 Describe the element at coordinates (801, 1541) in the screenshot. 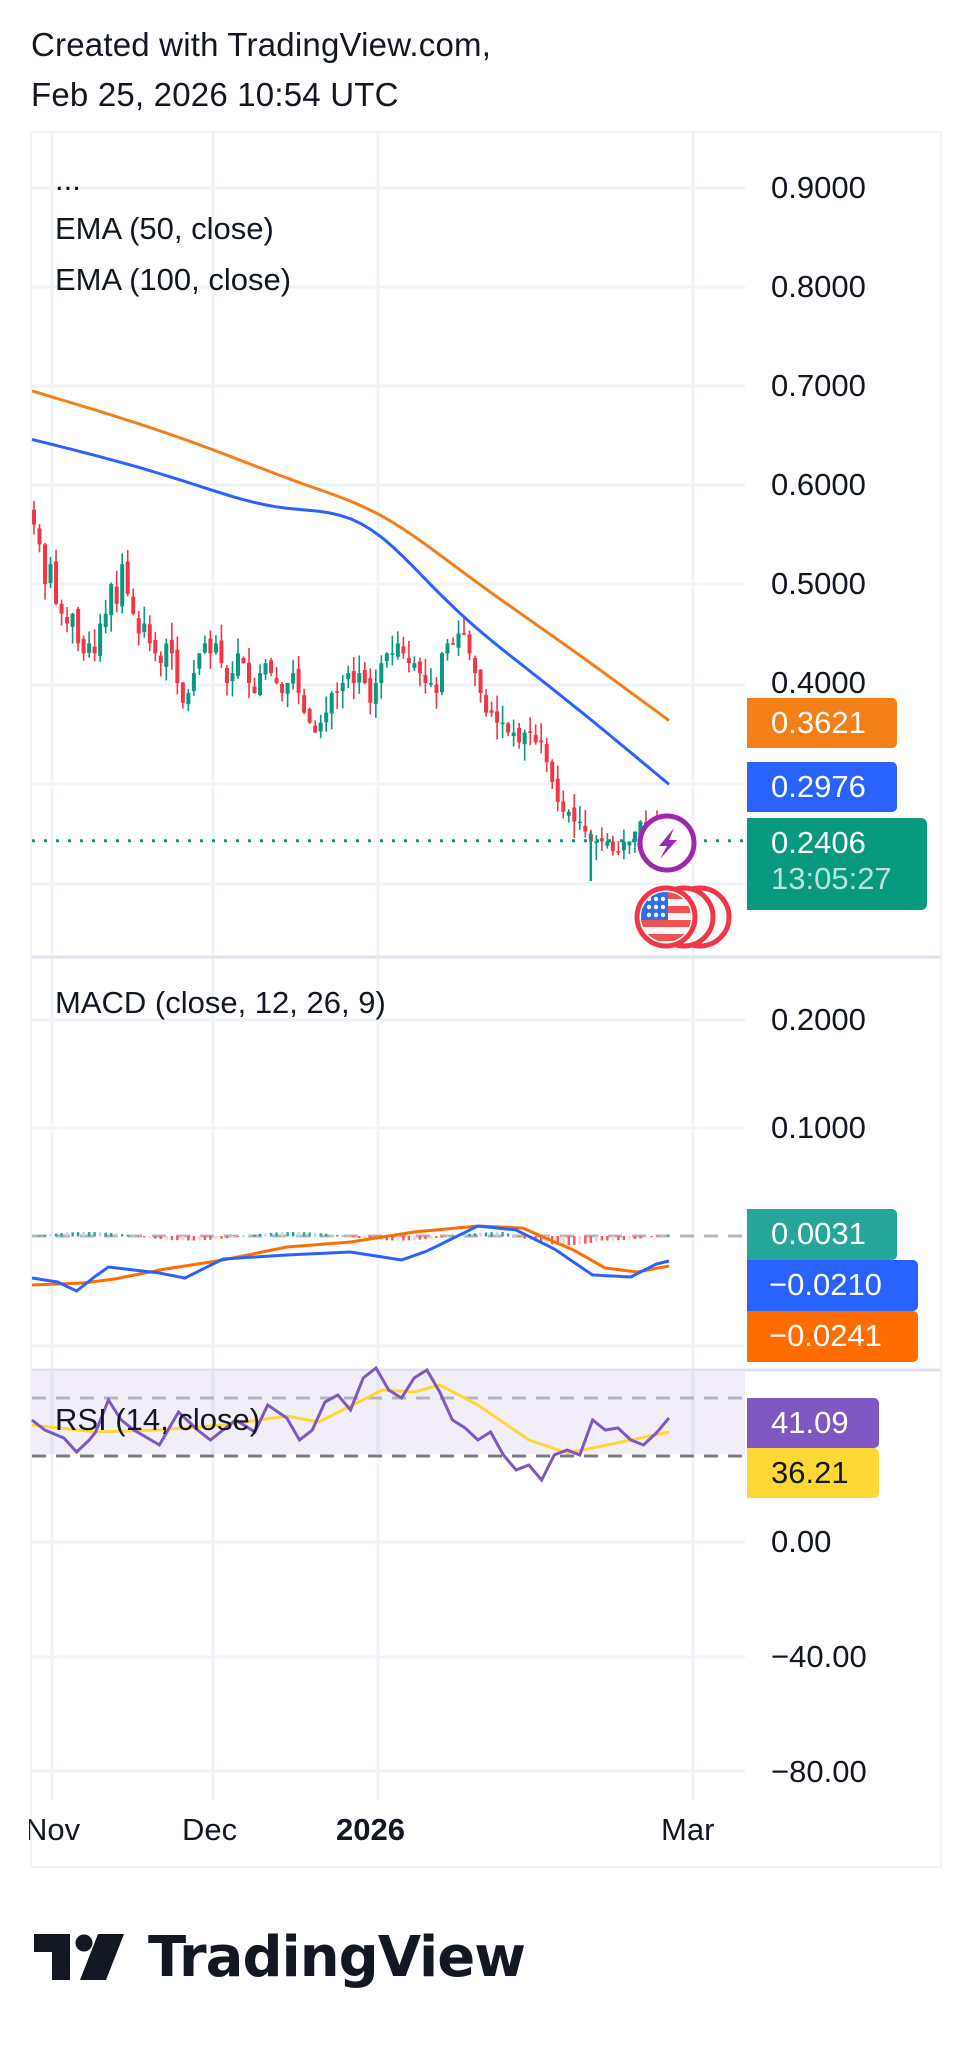

I see `rsi-axis-label: 0.00` at that location.